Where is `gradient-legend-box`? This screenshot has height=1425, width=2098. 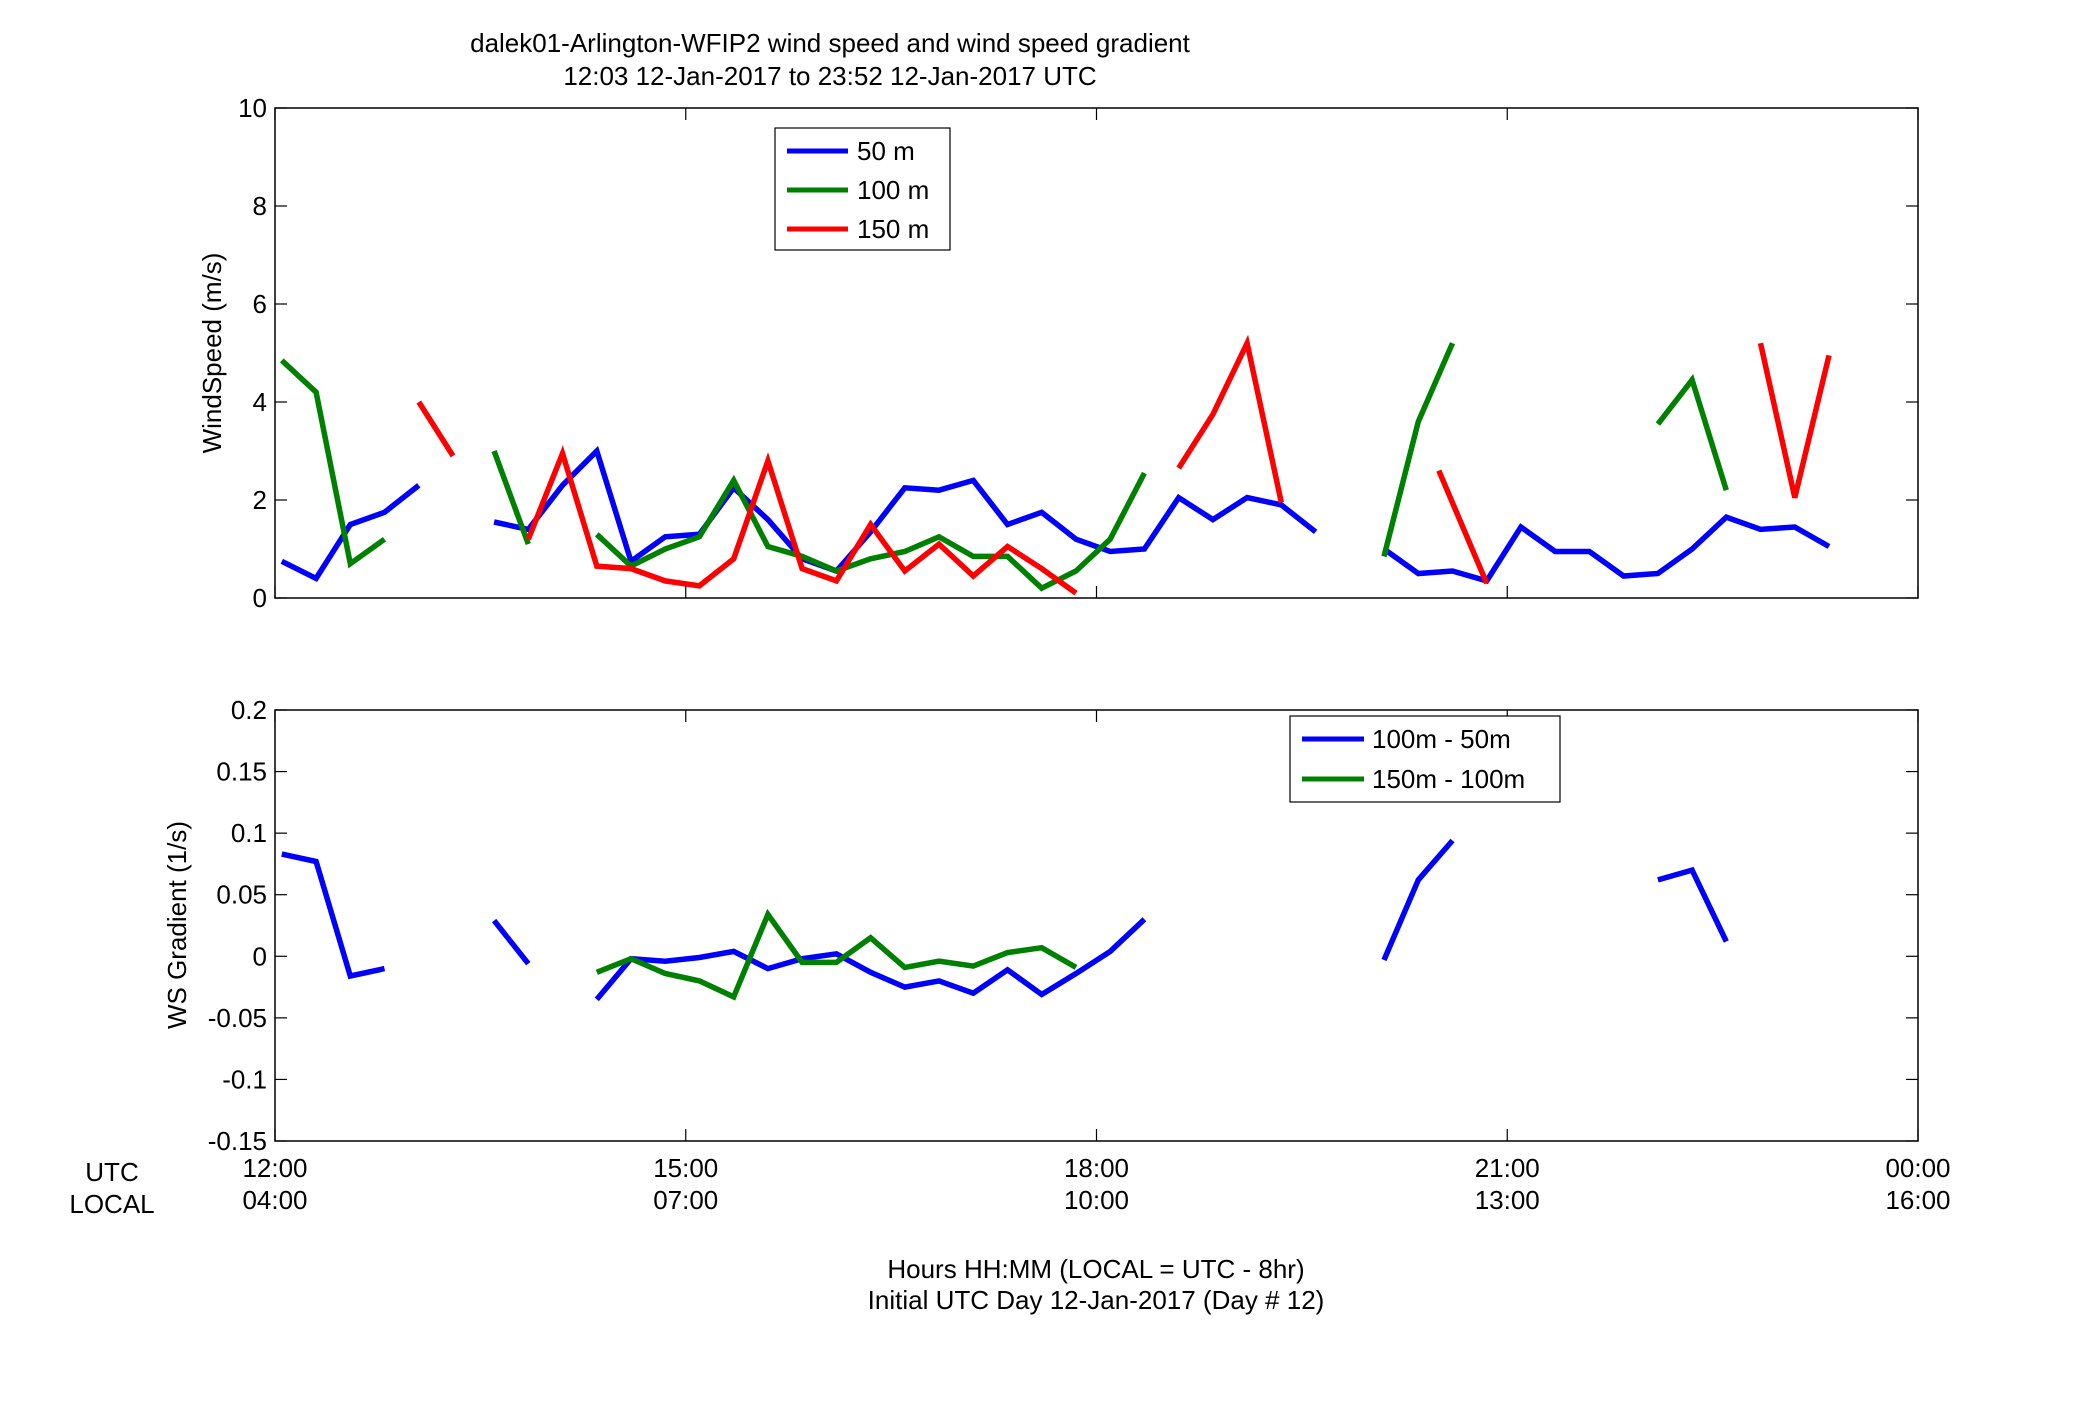 gradient-legend-box is located at coordinates (1425, 759).